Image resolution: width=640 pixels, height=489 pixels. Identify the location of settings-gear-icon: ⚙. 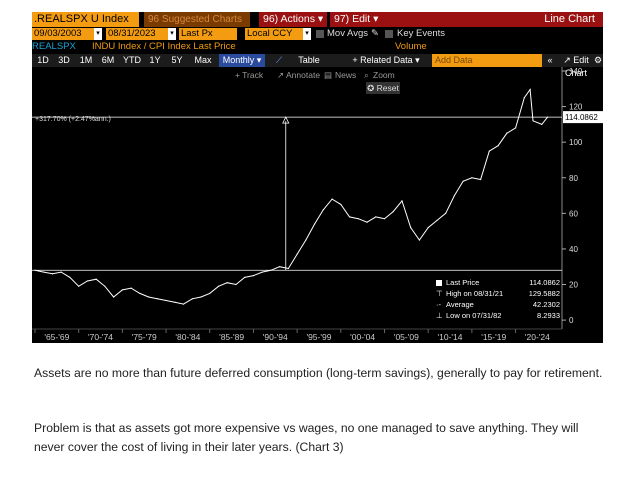
(598, 60).